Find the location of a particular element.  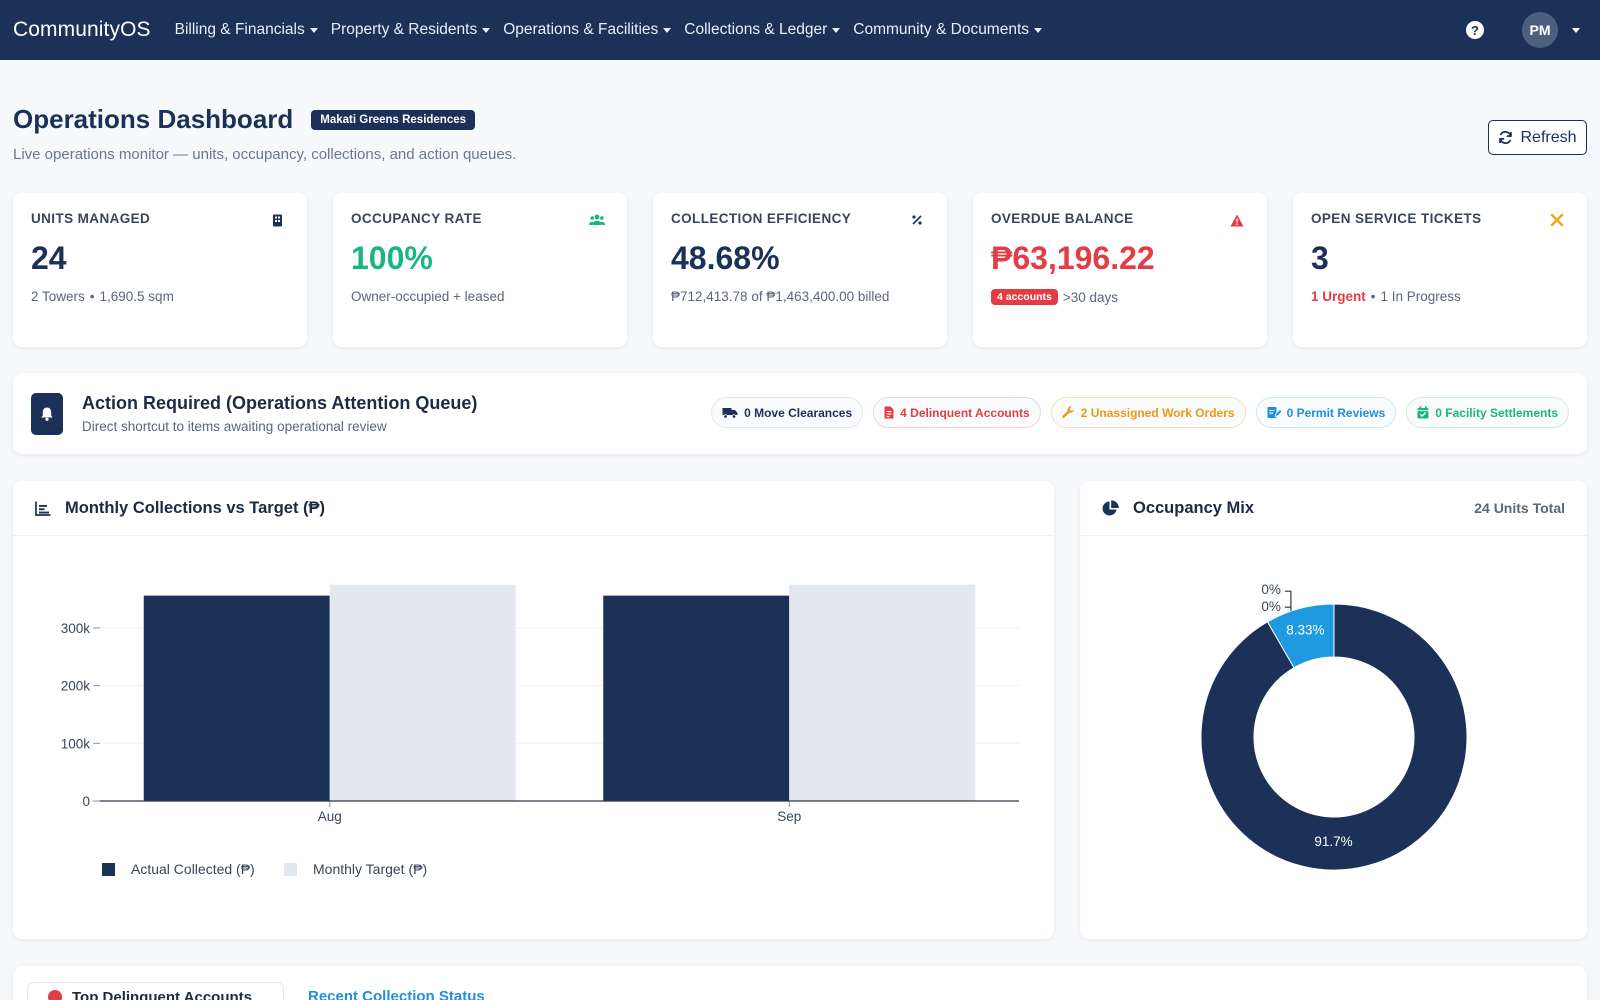

card-title: Occupancy Mix is located at coordinates (1194, 507).